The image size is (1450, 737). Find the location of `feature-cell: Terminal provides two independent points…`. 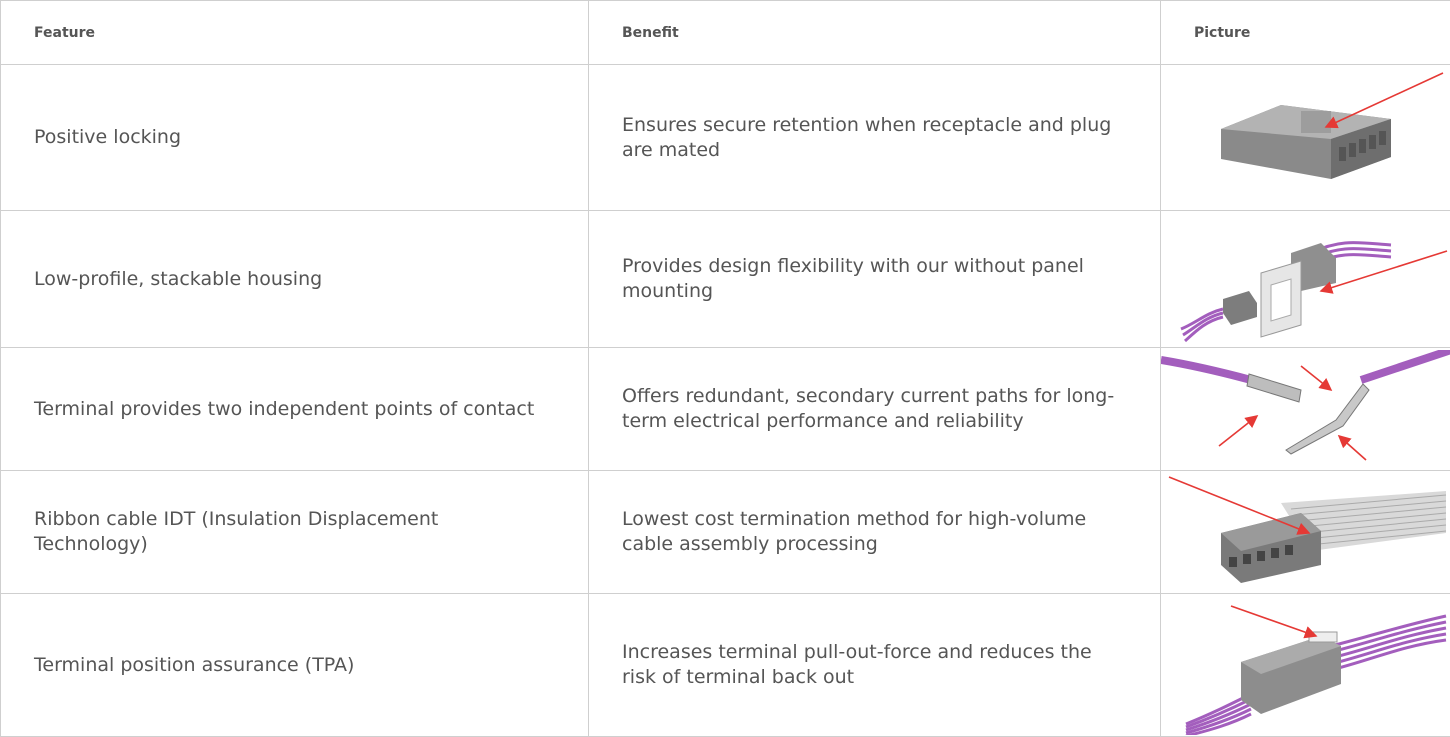

feature-cell: Terminal provides two independent points… is located at coordinates (295, 409).